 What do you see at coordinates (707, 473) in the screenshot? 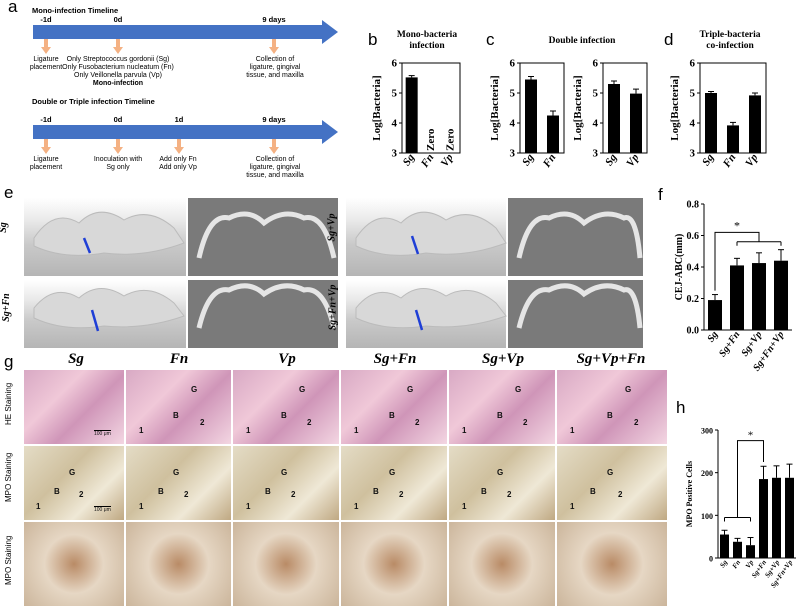
I see `y-tick-label: 200` at bounding box center [707, 473].